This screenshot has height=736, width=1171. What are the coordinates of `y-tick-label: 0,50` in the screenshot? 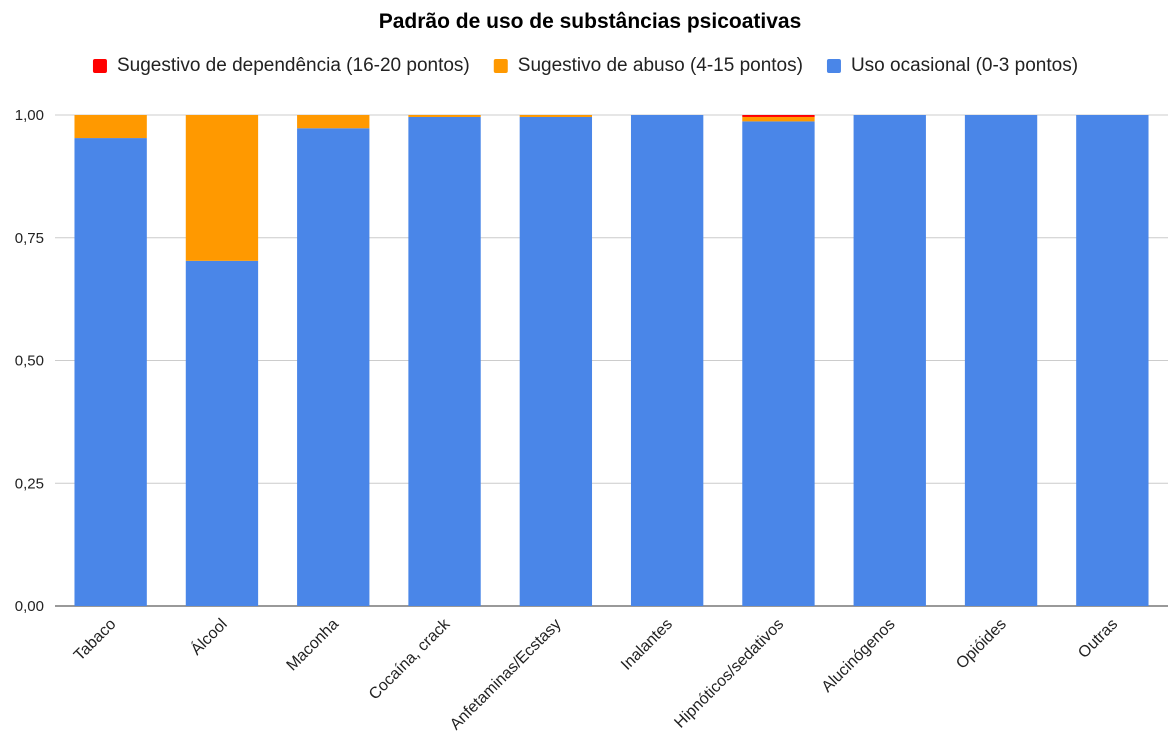 It's located at (29, 361).